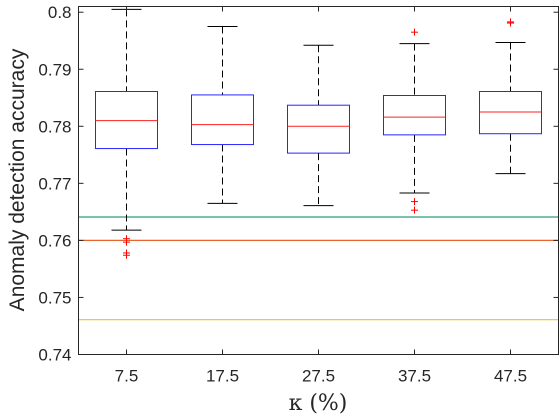 The image size is (560, 420). What do you see at coordinates (54, 126) in the screenshot?
I see `y-tick-label: 0.78` at bounding box center [54, 126].